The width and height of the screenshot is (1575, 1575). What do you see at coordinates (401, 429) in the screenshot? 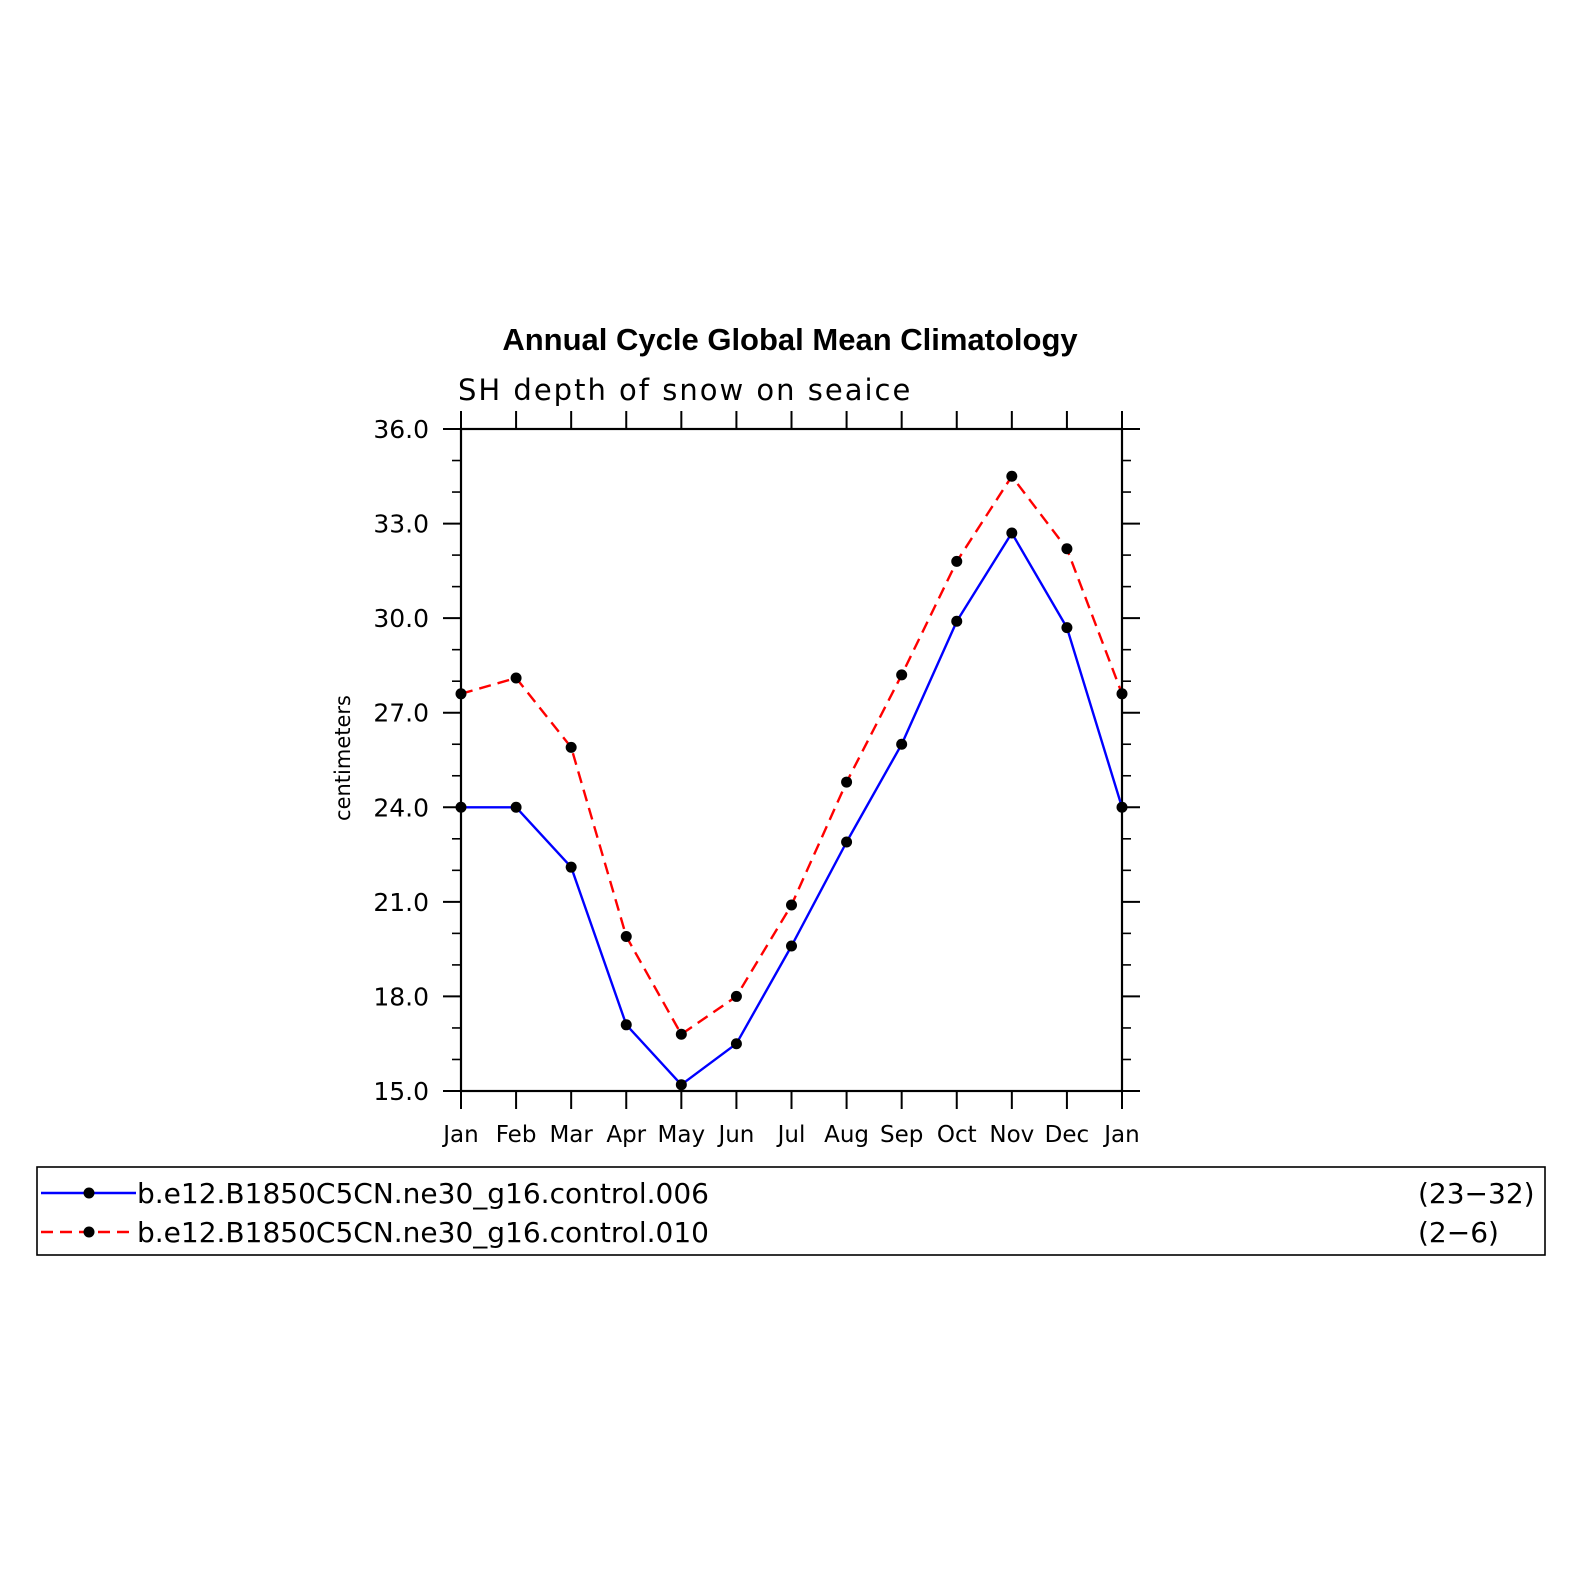
I see `y-tick-label: 36.0` at bounding box center [401, 429].